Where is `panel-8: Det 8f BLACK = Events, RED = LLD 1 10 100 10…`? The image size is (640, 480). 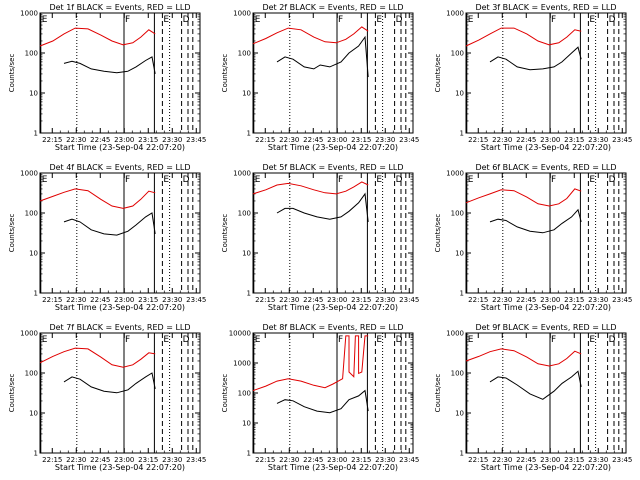 panel-8: Det 8f BLACK = Events, RED = LLD 1 10 100 10… is located at coordinates (320, 397).